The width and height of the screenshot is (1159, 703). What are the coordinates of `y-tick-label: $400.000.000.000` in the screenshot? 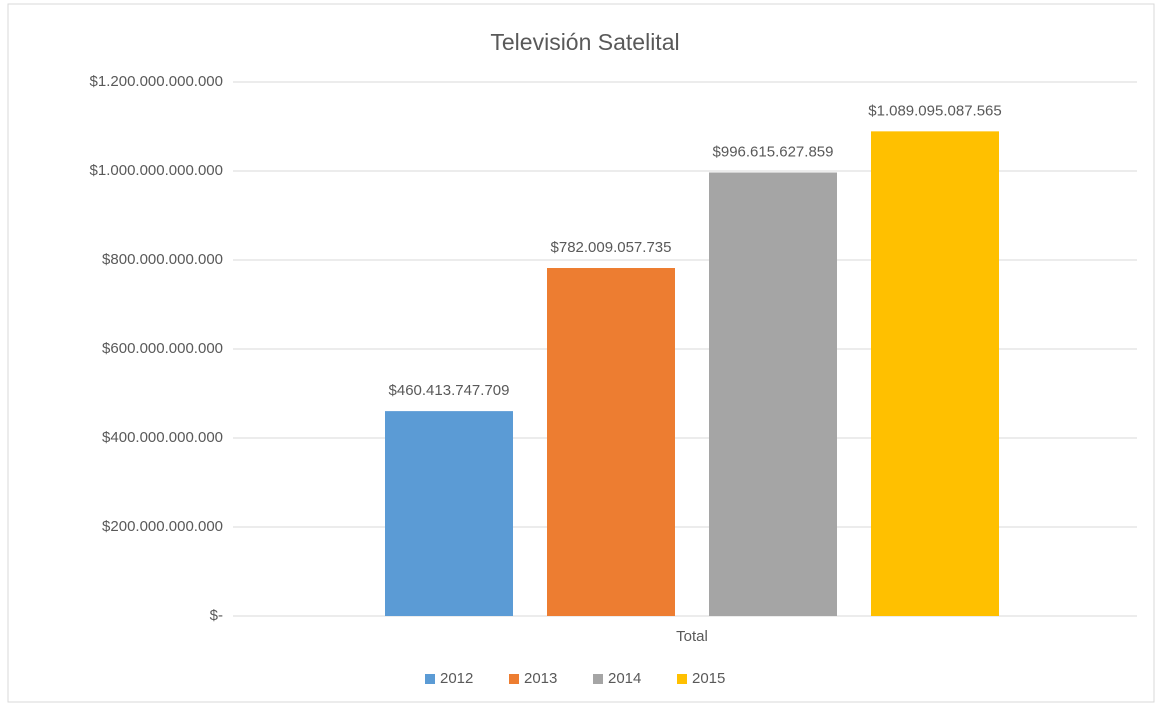 It's located at (162, 437).